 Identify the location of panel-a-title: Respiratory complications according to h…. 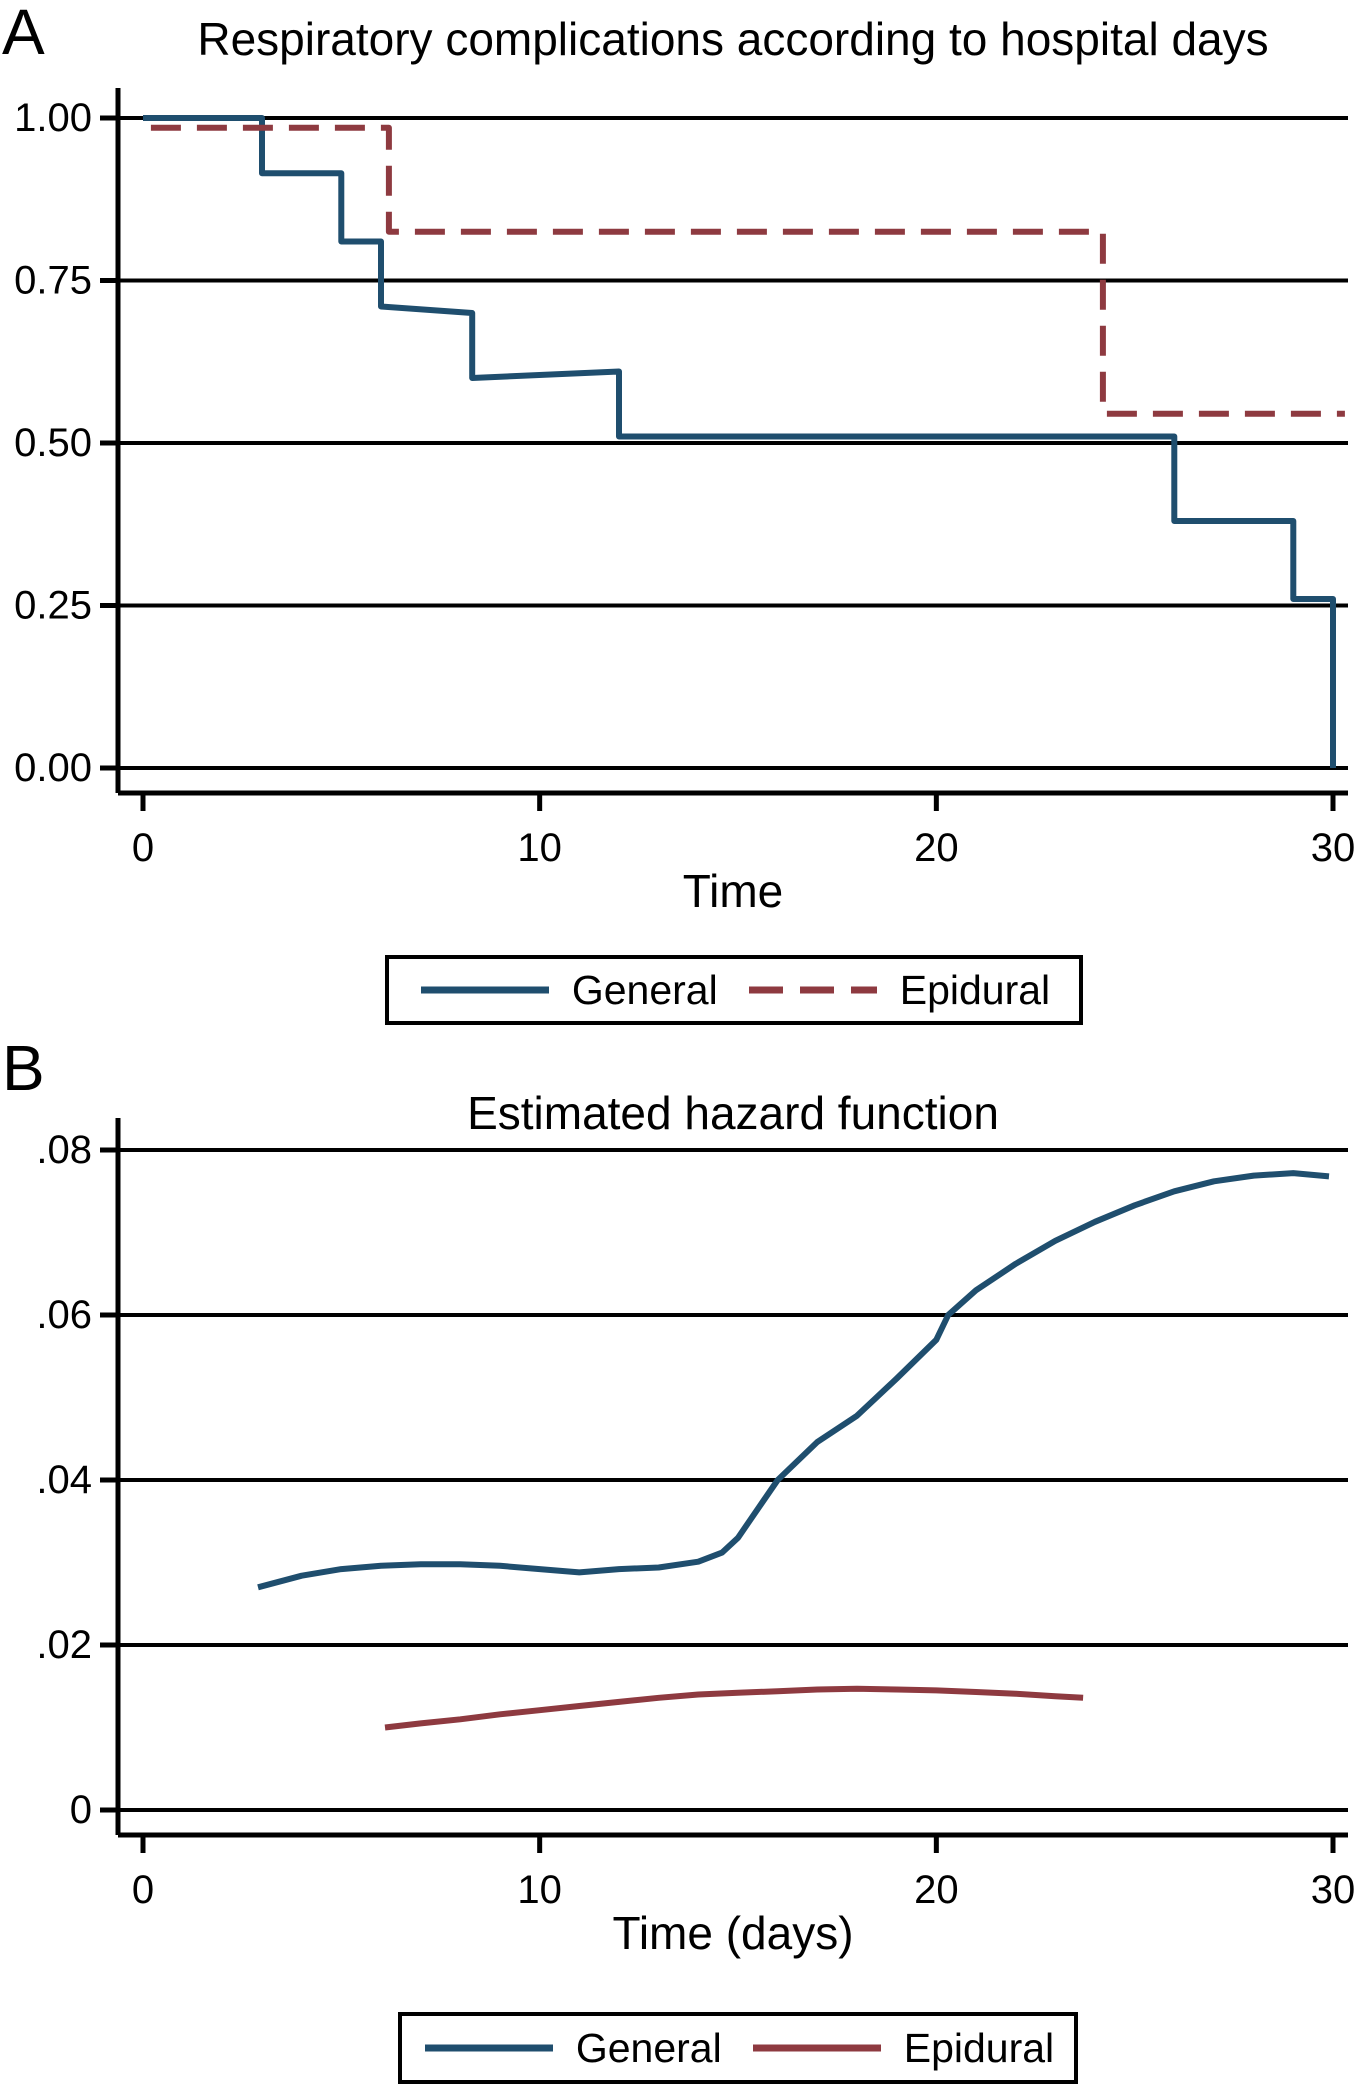
(733, 39).